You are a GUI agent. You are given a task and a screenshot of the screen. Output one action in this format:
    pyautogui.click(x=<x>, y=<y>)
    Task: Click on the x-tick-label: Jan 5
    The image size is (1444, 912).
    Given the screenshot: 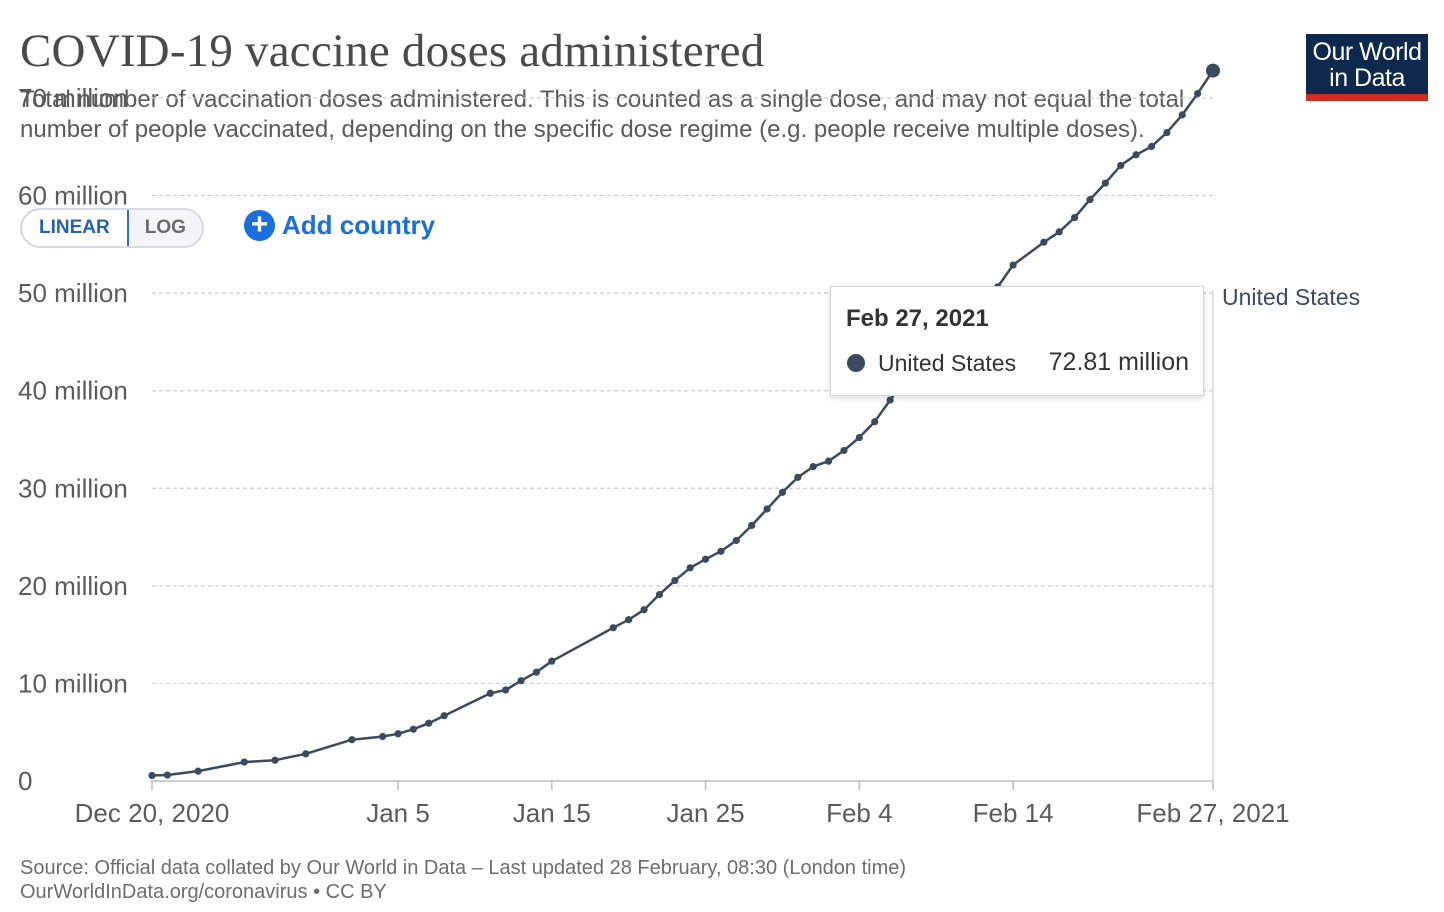 What is the action you would take?
    pyautogui.click(x=398, y=813)
    